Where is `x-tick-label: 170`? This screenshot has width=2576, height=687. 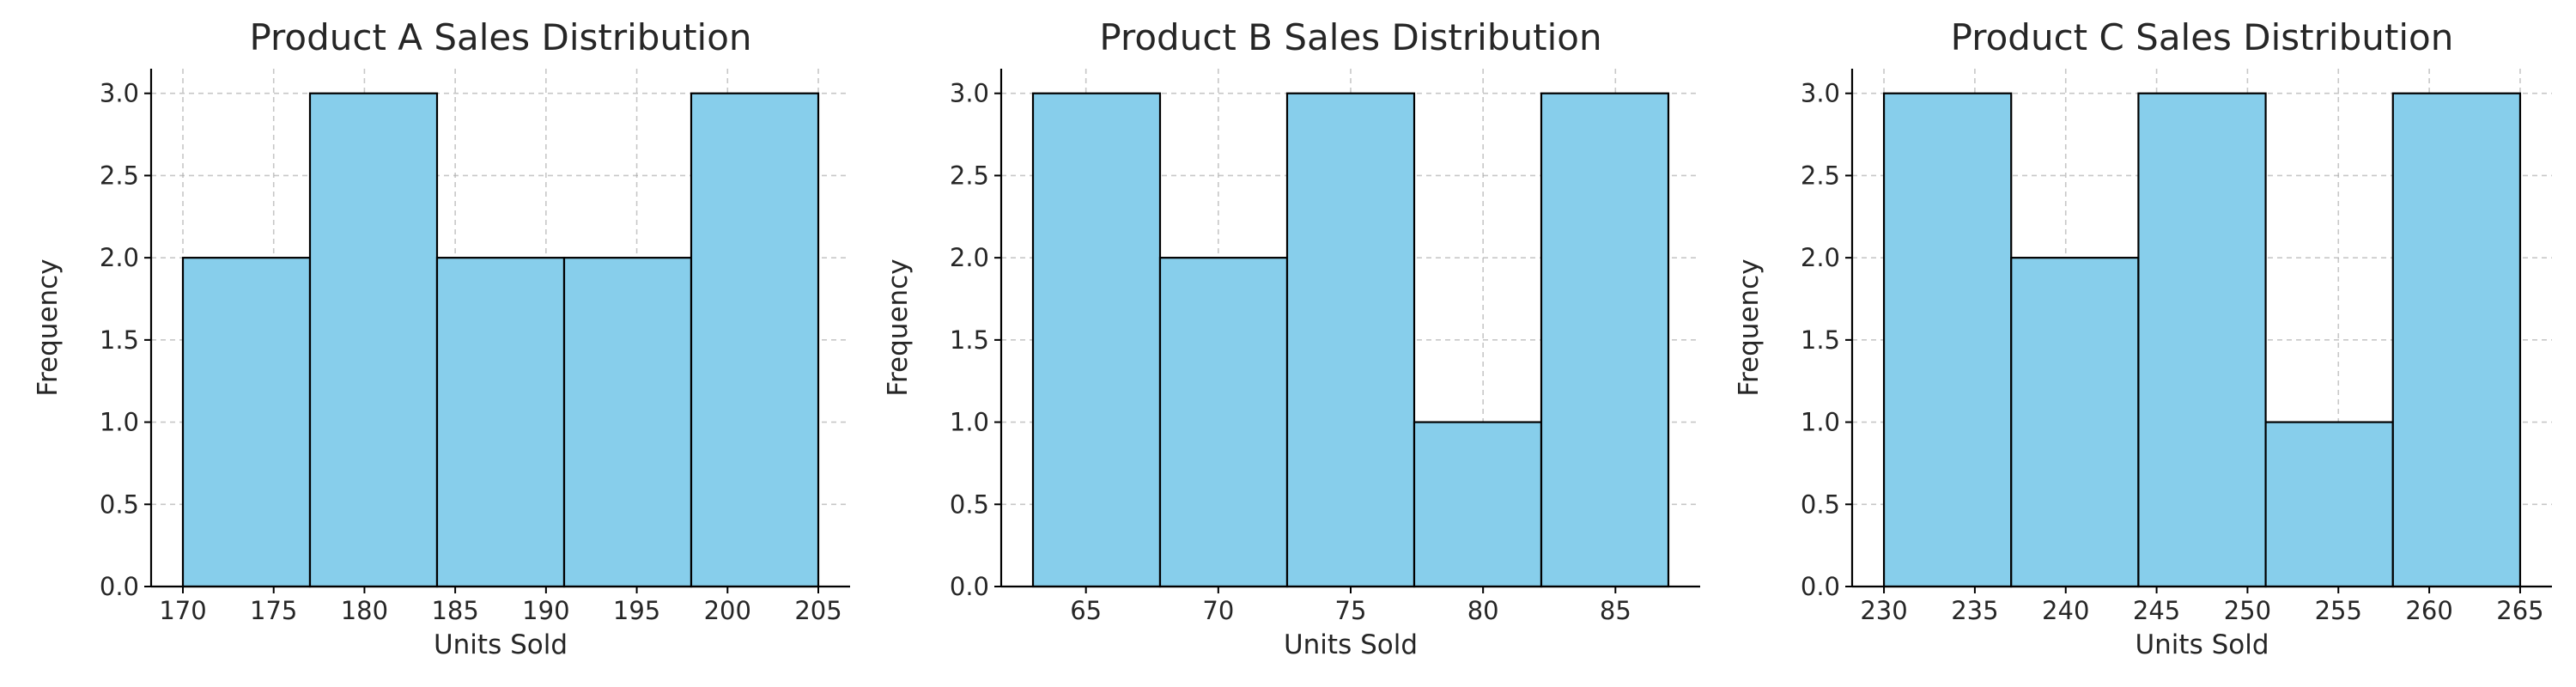 x-tick-label: 170 is located at coordinates (182, 610).